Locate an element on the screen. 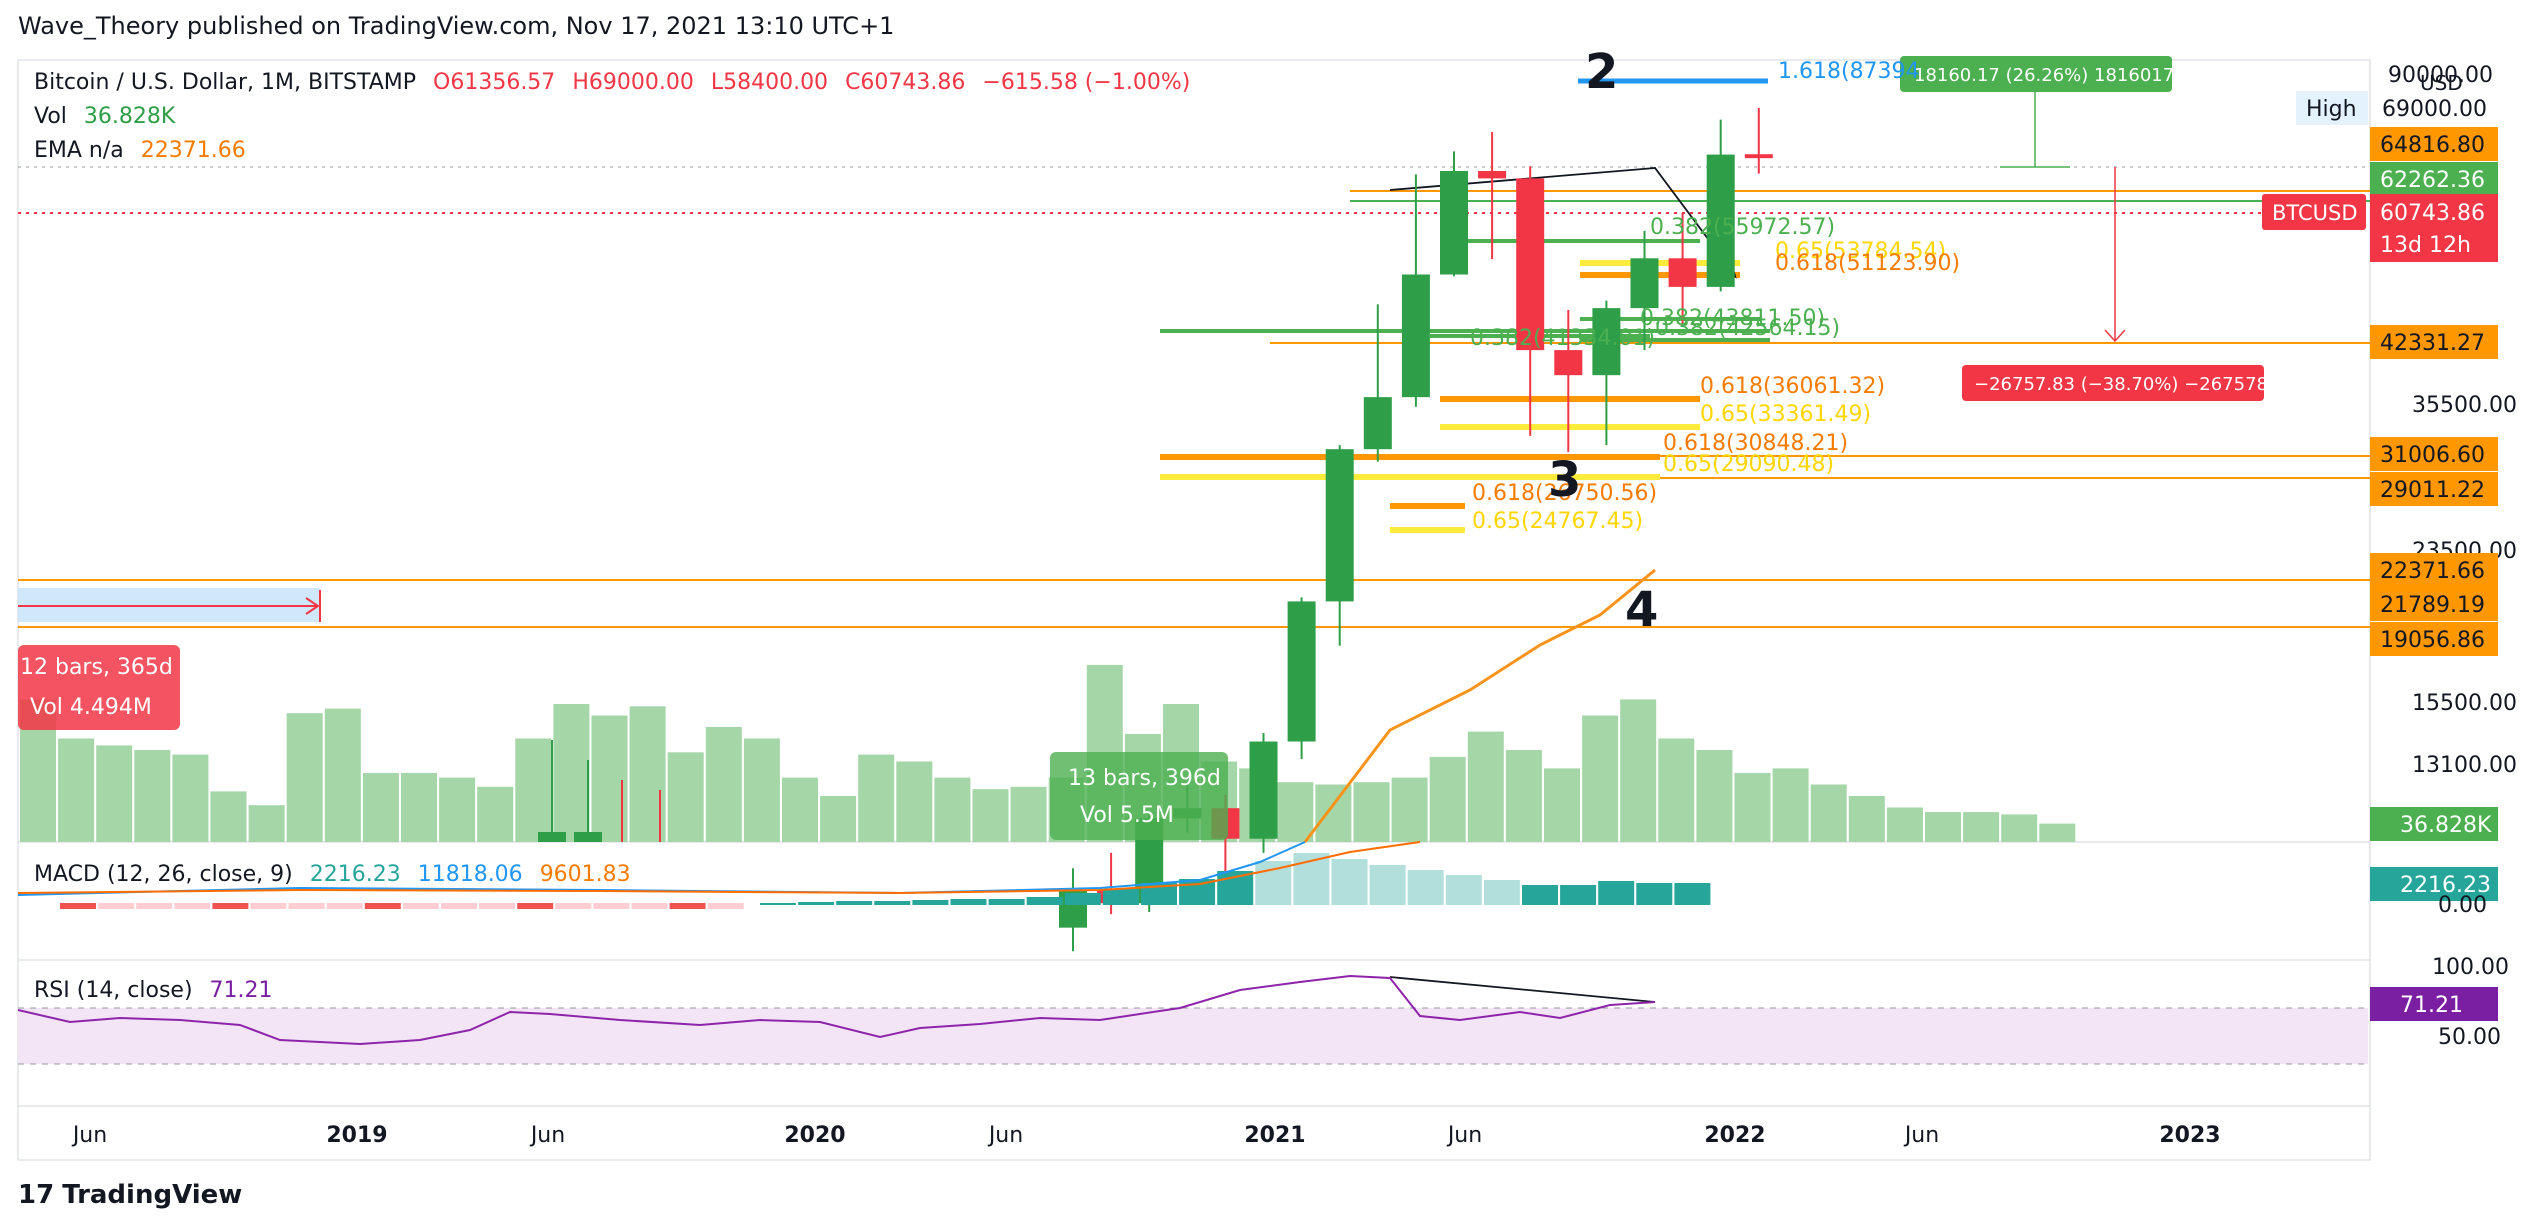 The height and width of the screenshot is (1230, 2528). measure-down-head is located at coordinates (2115, 336).